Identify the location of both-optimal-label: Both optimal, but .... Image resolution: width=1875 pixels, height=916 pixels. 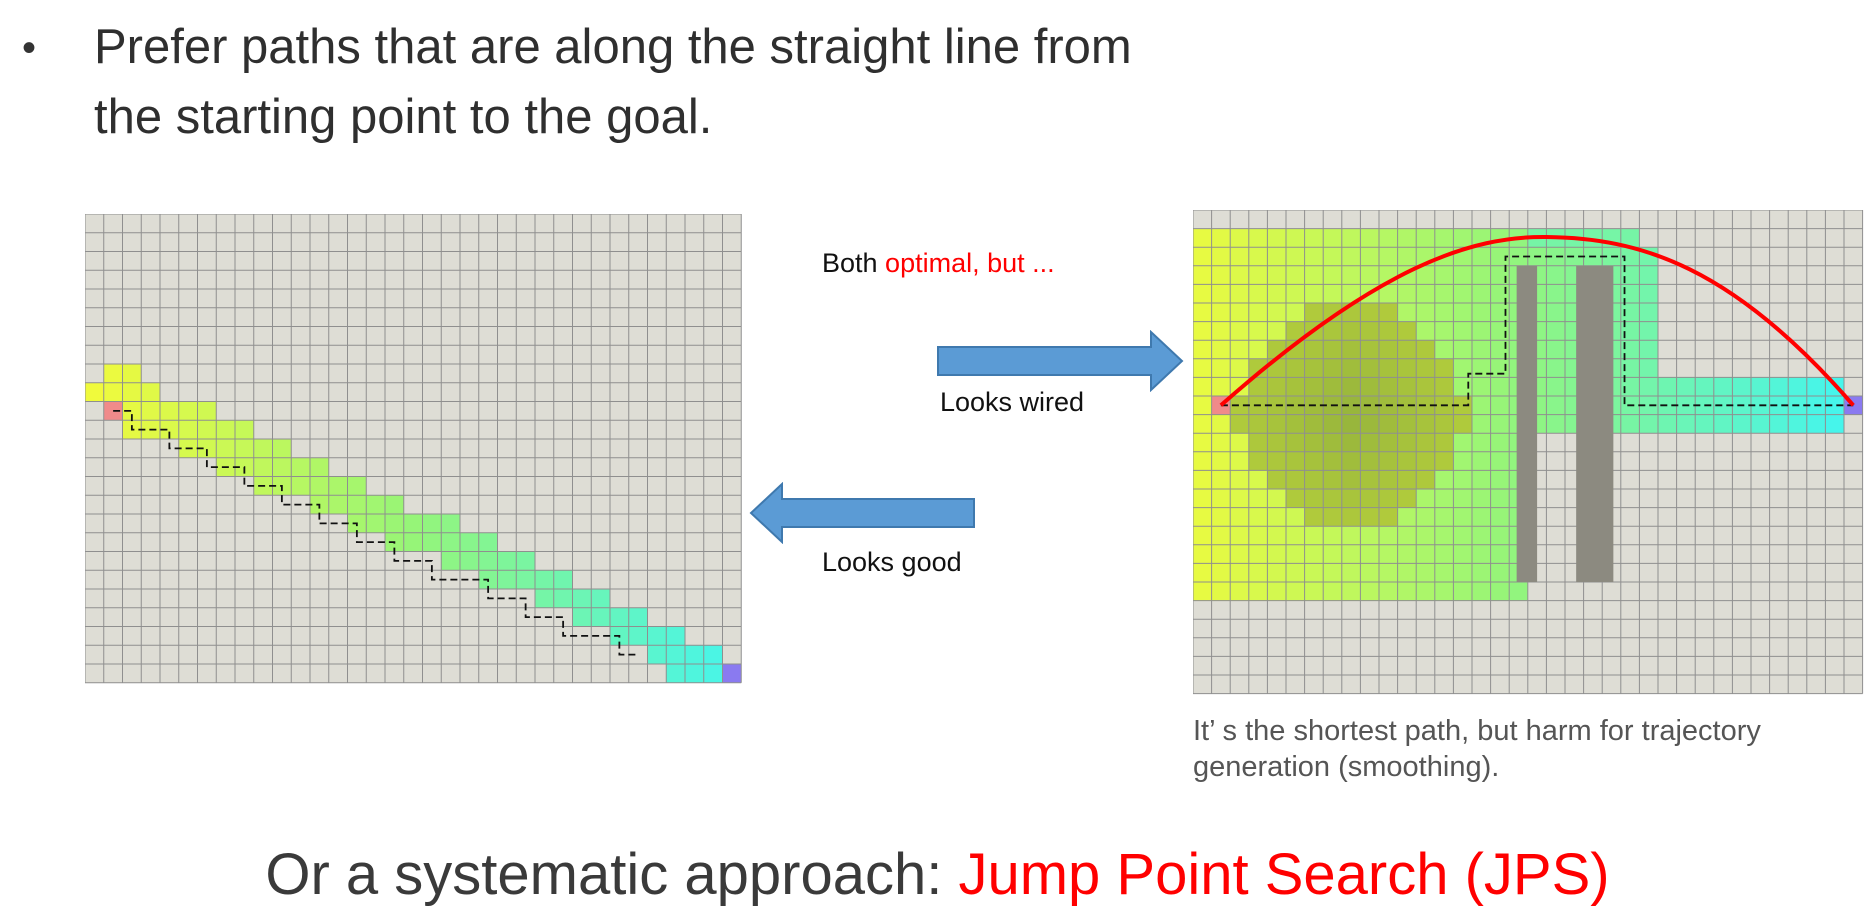
(938, 263).